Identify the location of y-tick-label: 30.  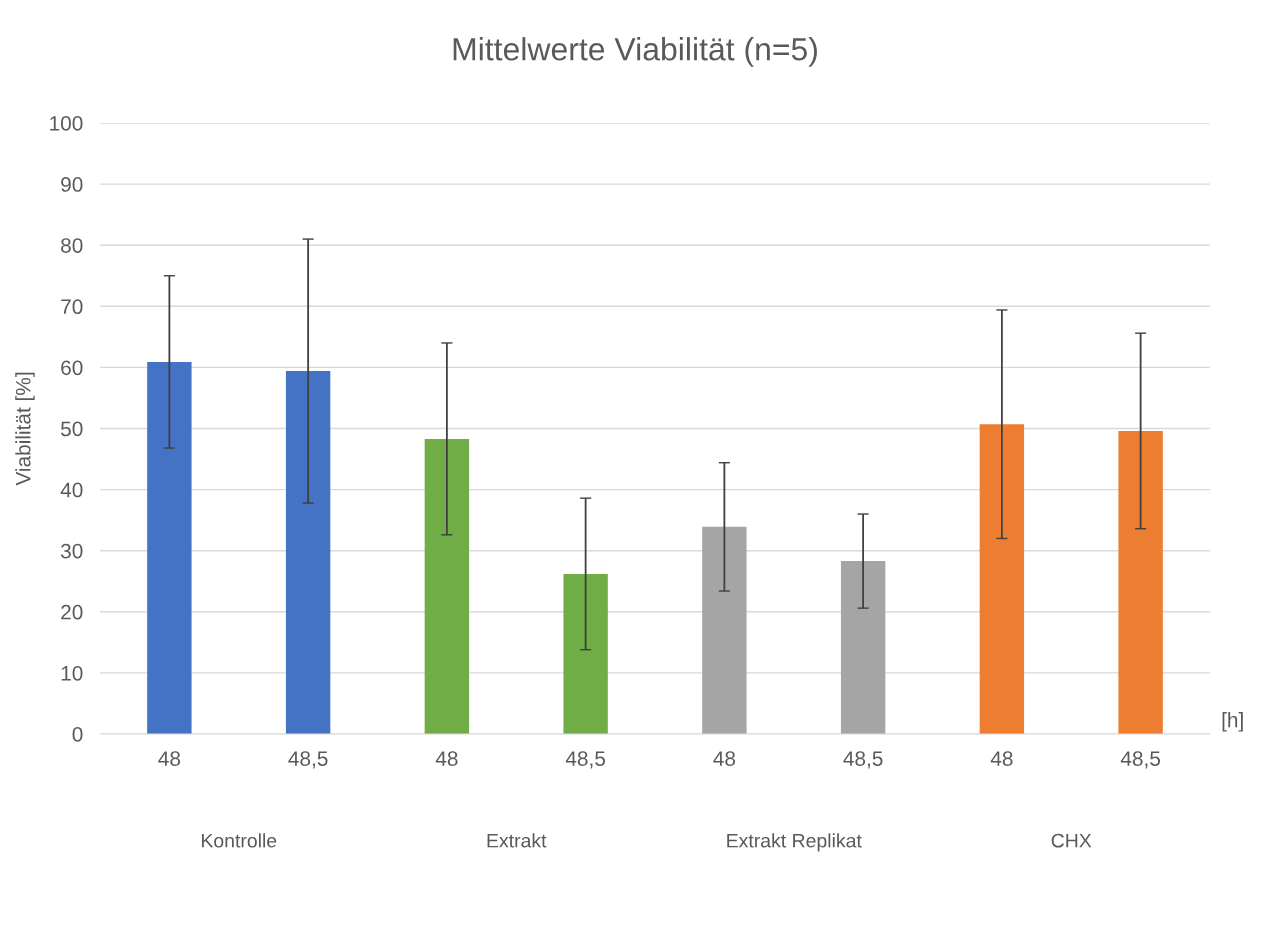
(71, 551).